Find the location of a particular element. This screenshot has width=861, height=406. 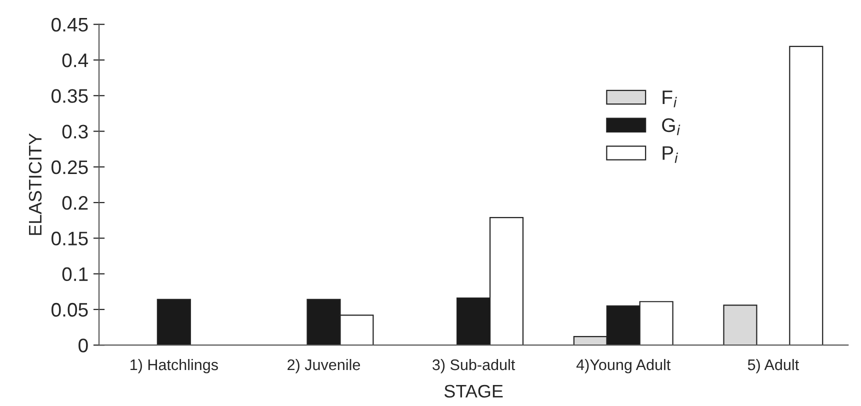

x-tick-label: 2) Juvenile is located at coordinates (324, 366).